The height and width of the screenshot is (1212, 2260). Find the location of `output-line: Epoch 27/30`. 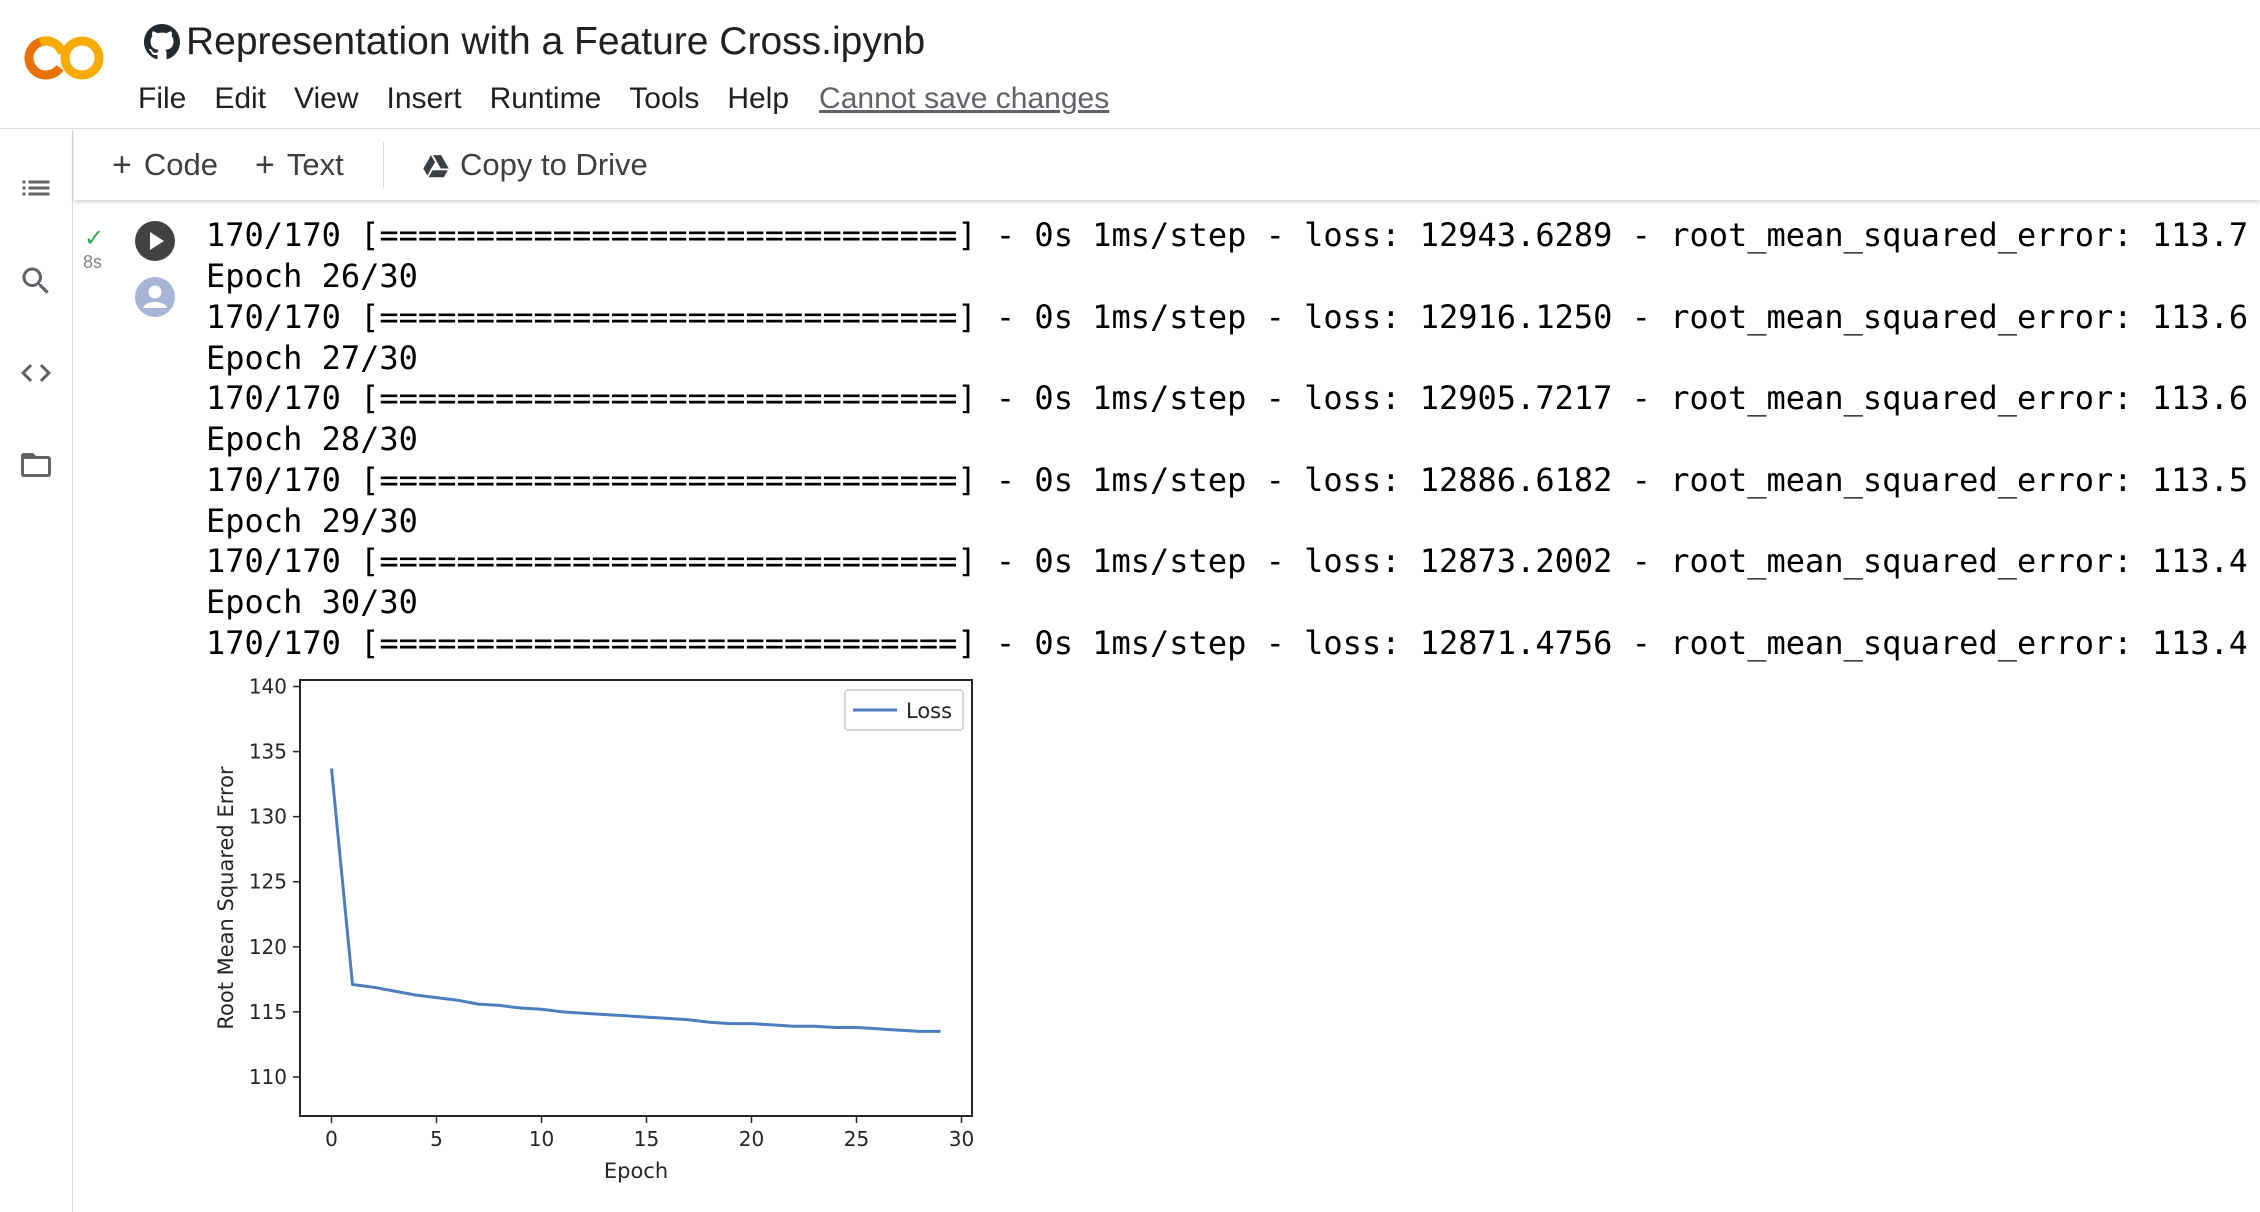

output-line: Epoch 27/30 is located at coordinates (312, 358).